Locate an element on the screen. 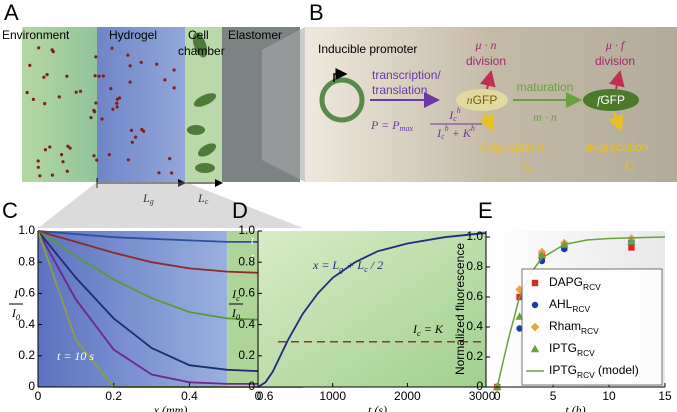 This screenshot has width=677, height=412. process-label: division is located at coordinates (486, 61).